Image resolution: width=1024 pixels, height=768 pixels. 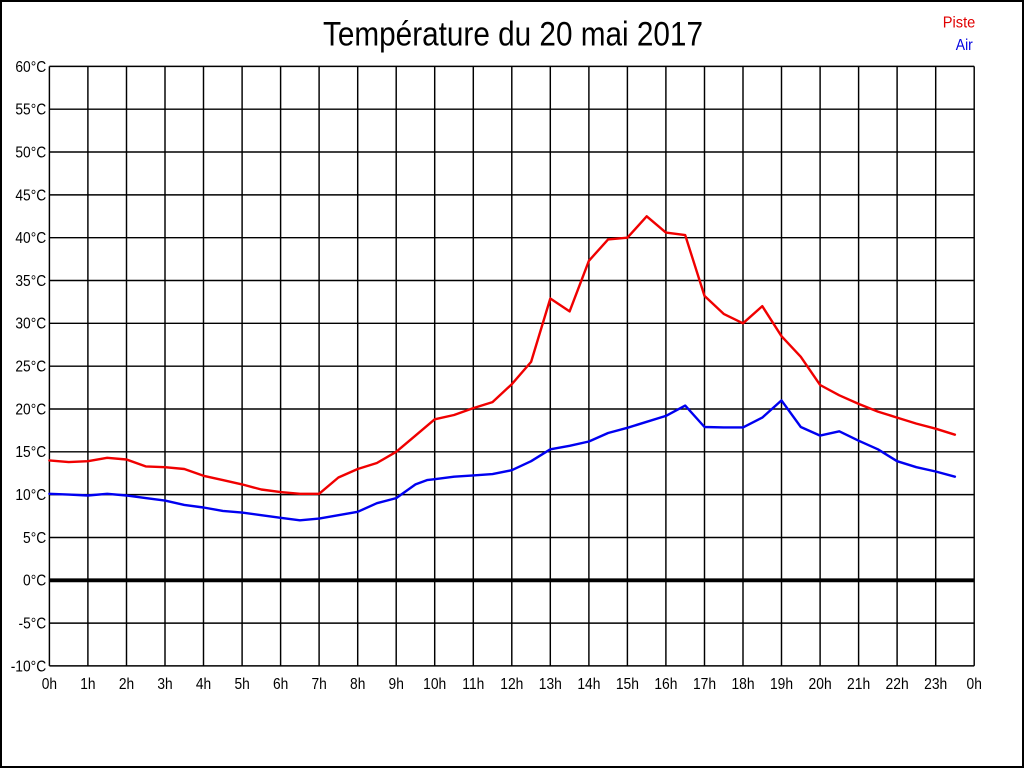 I want to click on svg-text: -10°C, so click(x=29, y=666).